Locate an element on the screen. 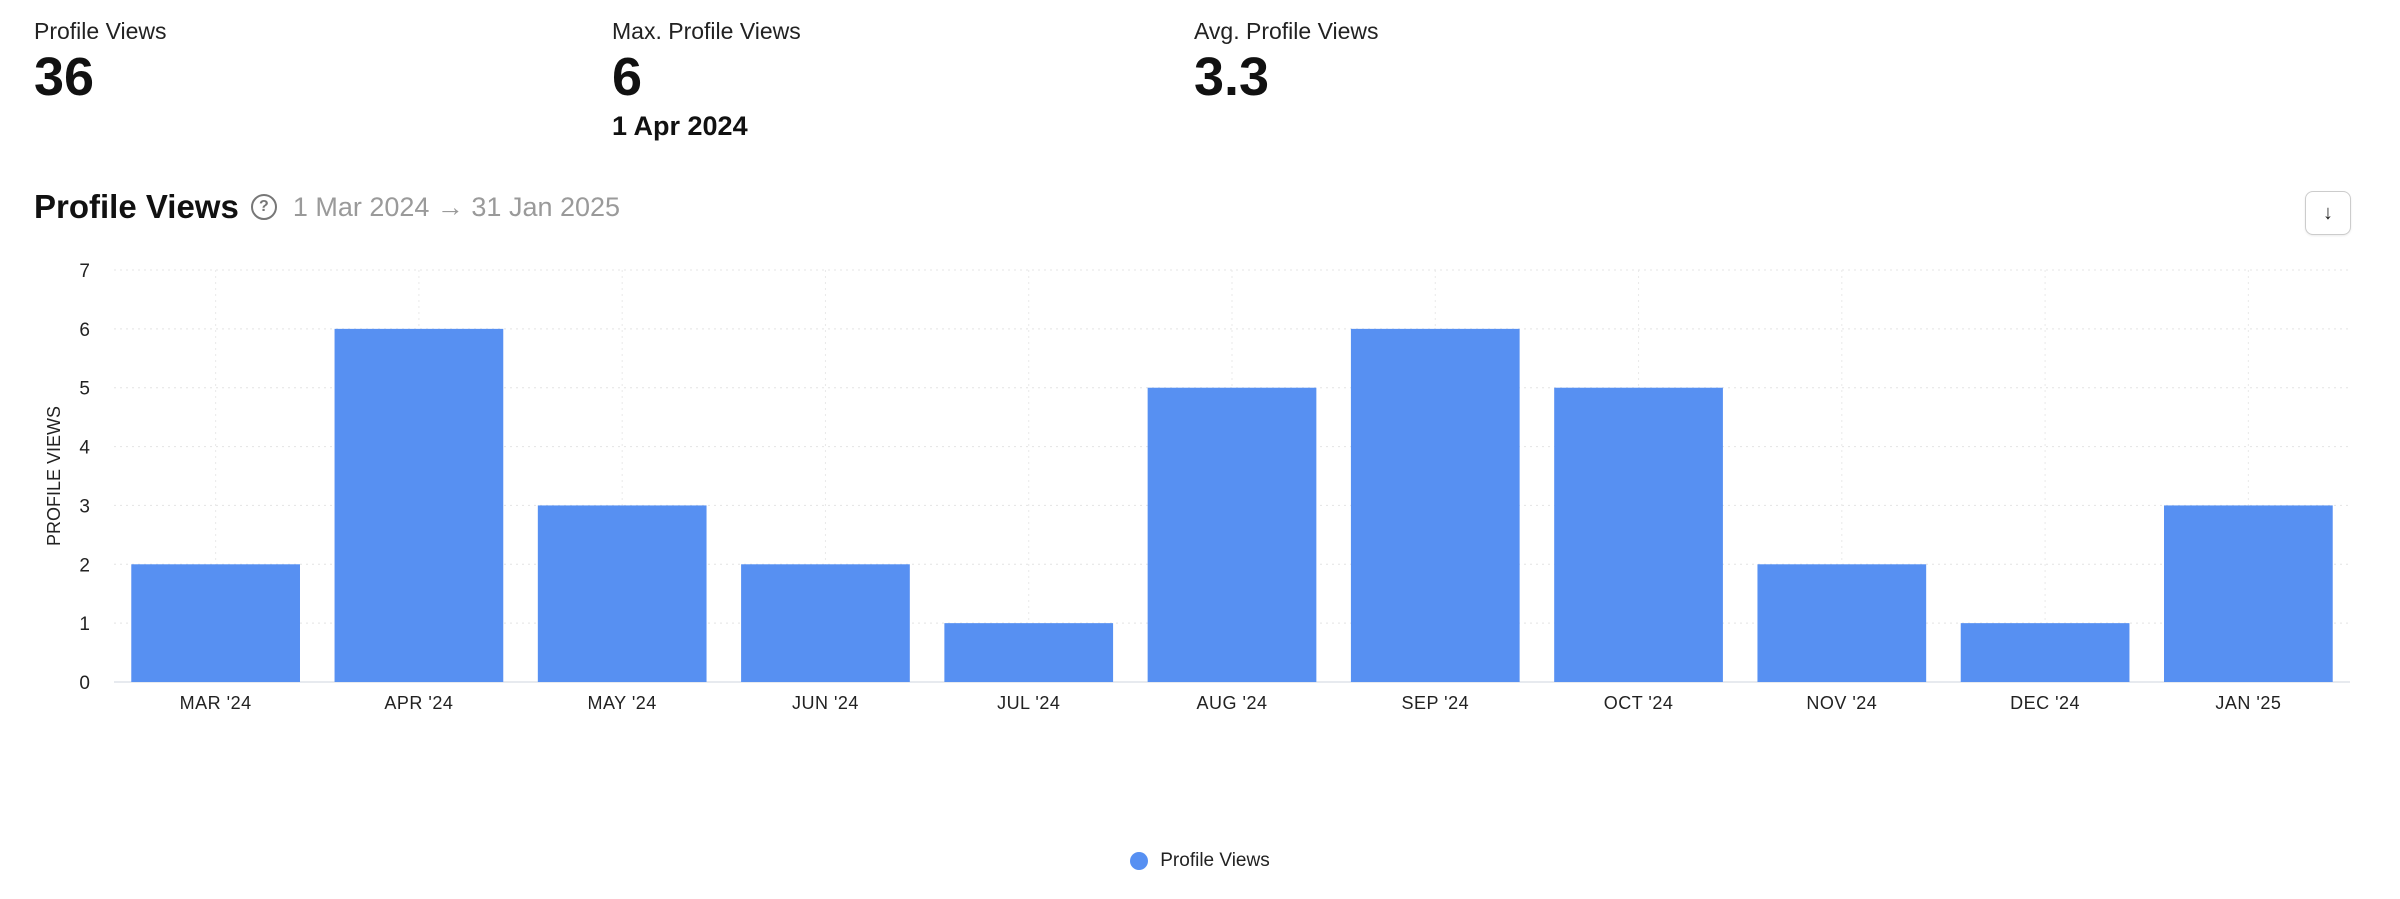 Image resolution: width=2400 pixels, height=899 pixels. x-tick-label: DEC '24 is located at coordinates (2045, 703).